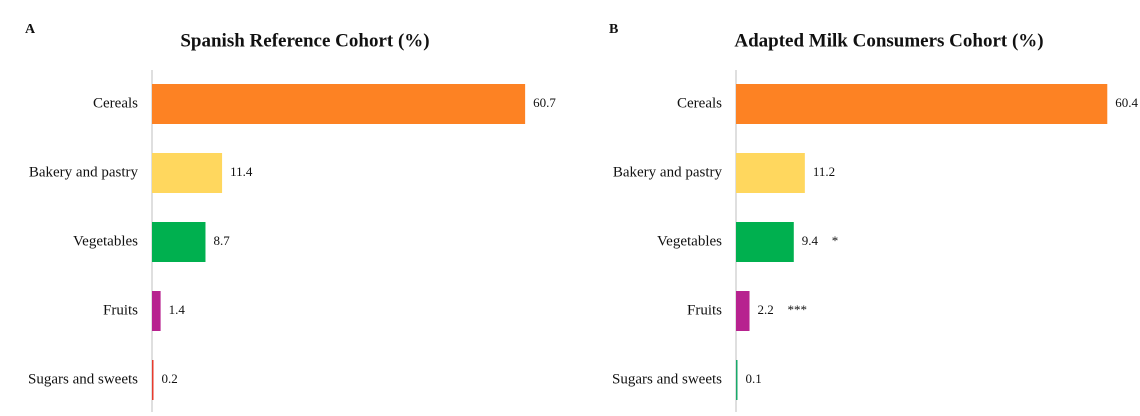  I want to click on value-label: 60.7, so click(544, 102).